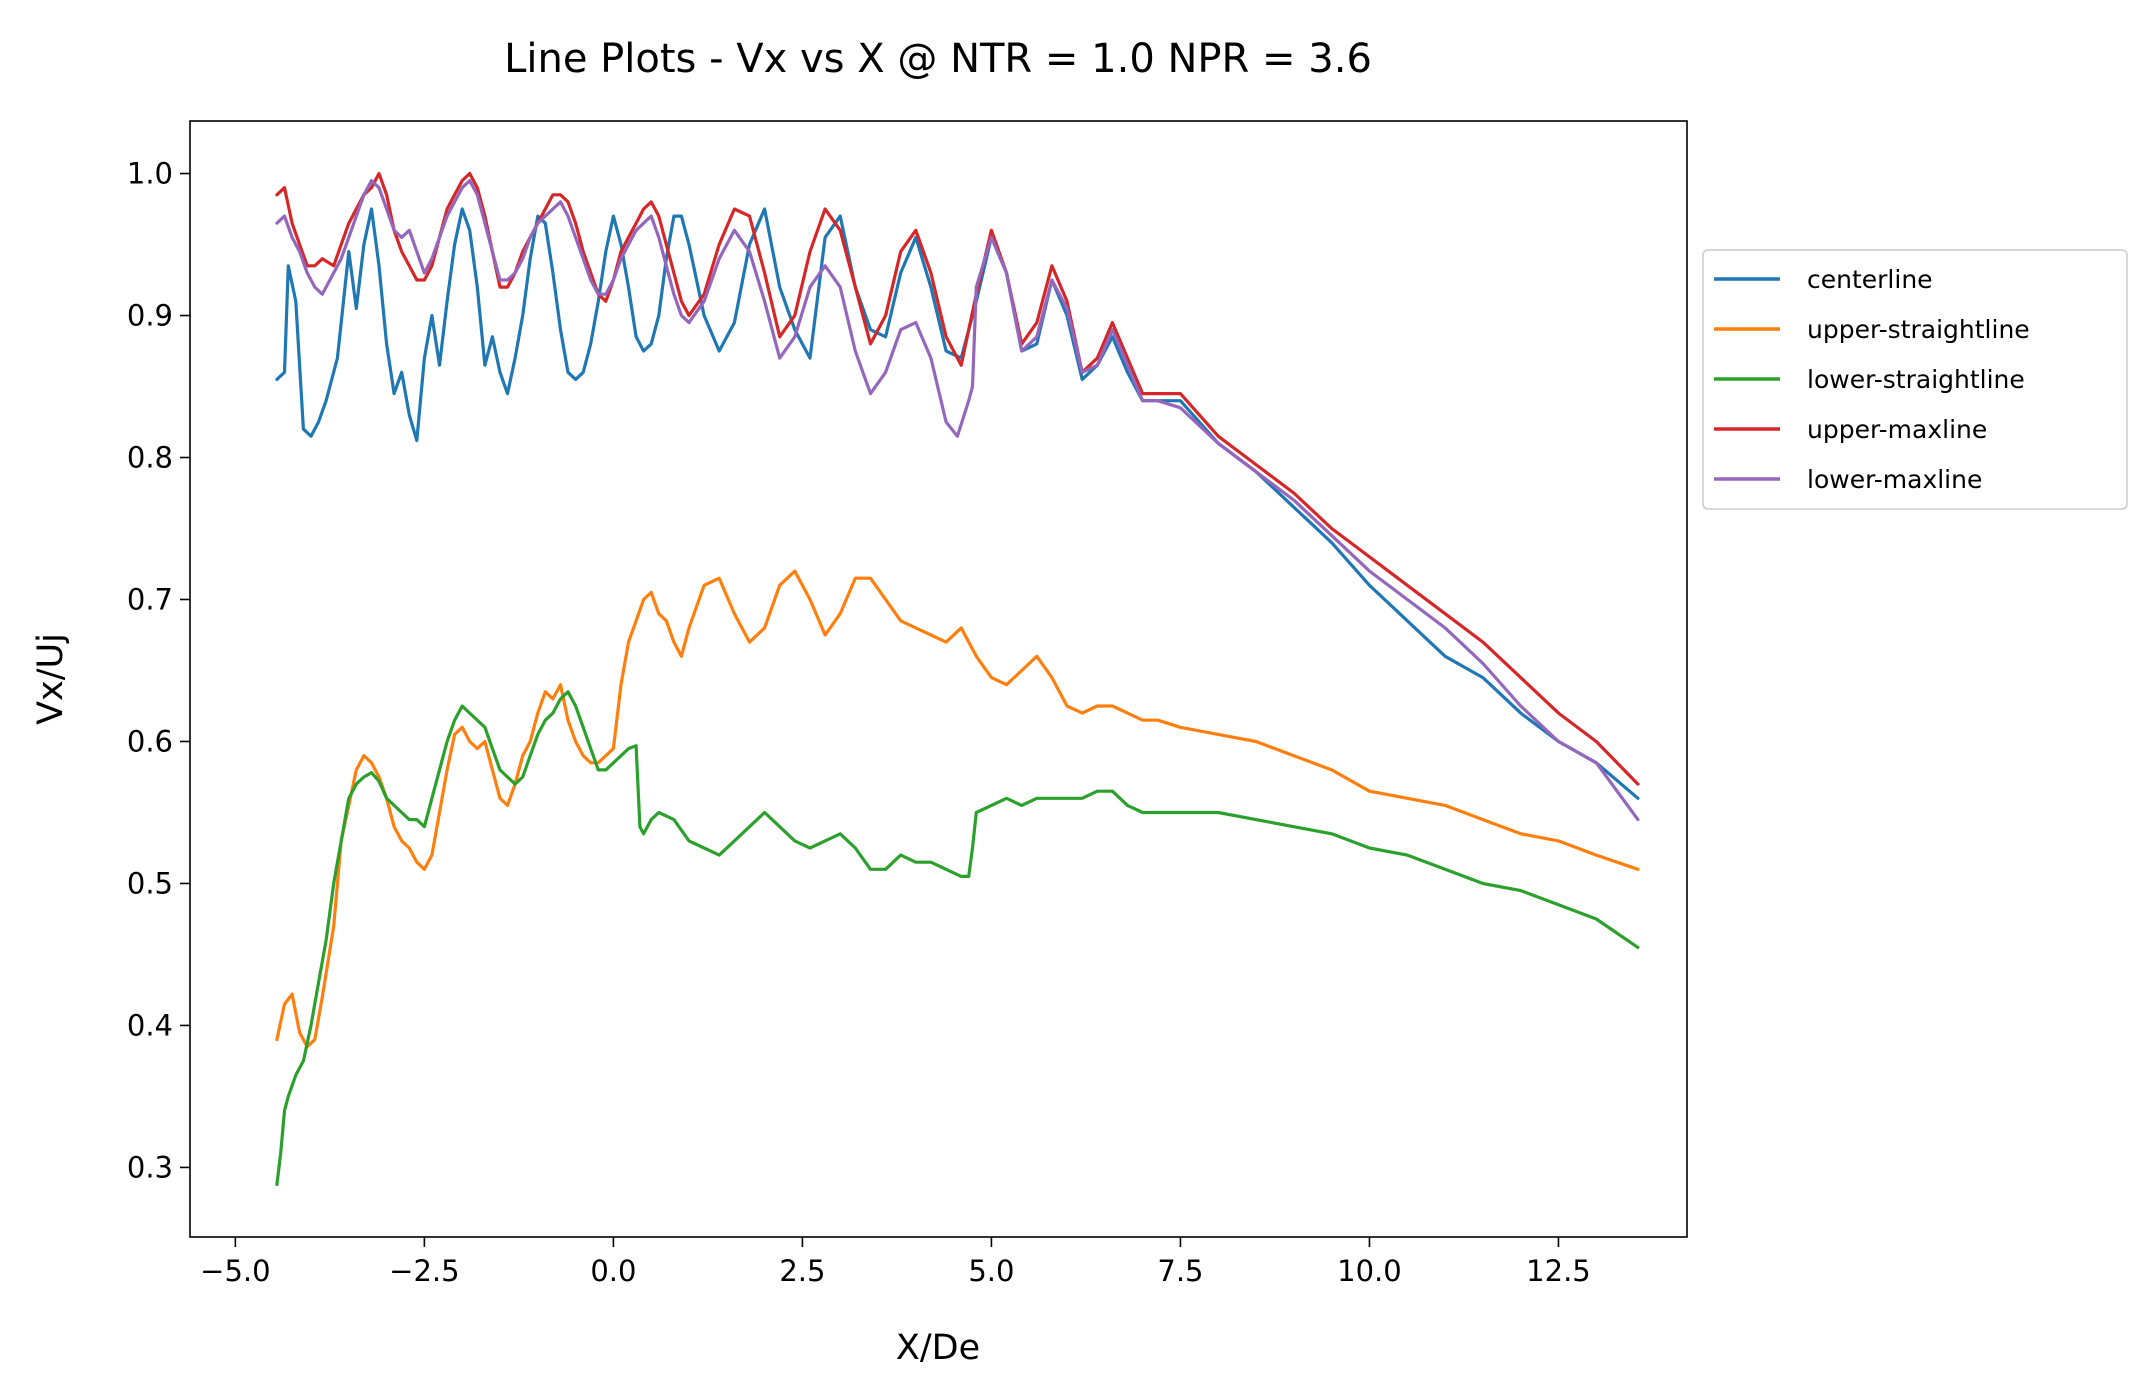  What do you see at coordinates (1558, 1271) in the screenshot?
I see `x-tick-label: 12.5` at bounding box center [1558, 1271].